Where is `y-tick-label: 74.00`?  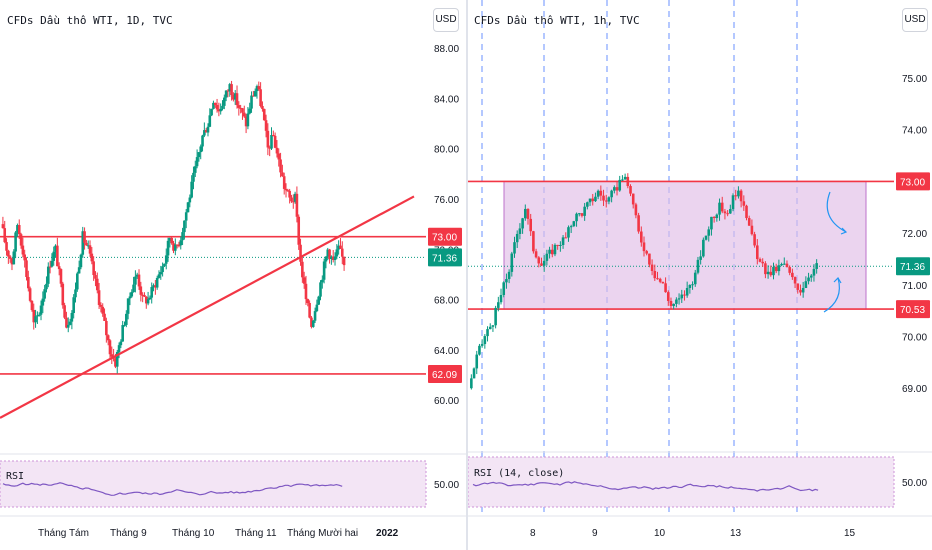
y-tick-label: 74.00 is located at coordinates (914, 131).